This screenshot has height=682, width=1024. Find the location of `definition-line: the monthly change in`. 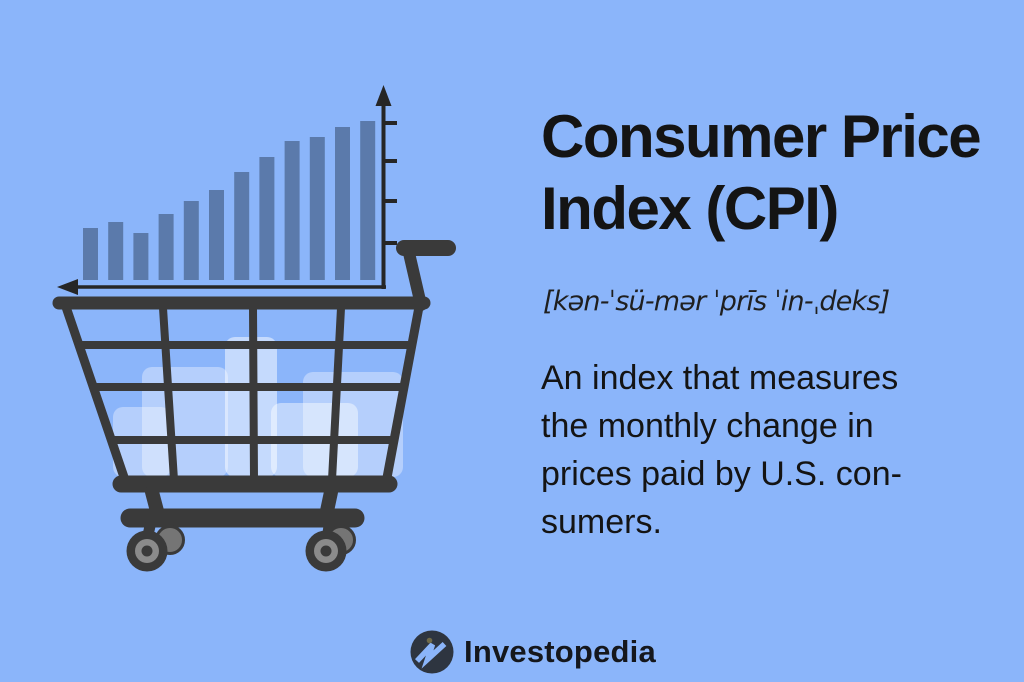

definition-line: the monthly change in is located at coordinates (707, 426).